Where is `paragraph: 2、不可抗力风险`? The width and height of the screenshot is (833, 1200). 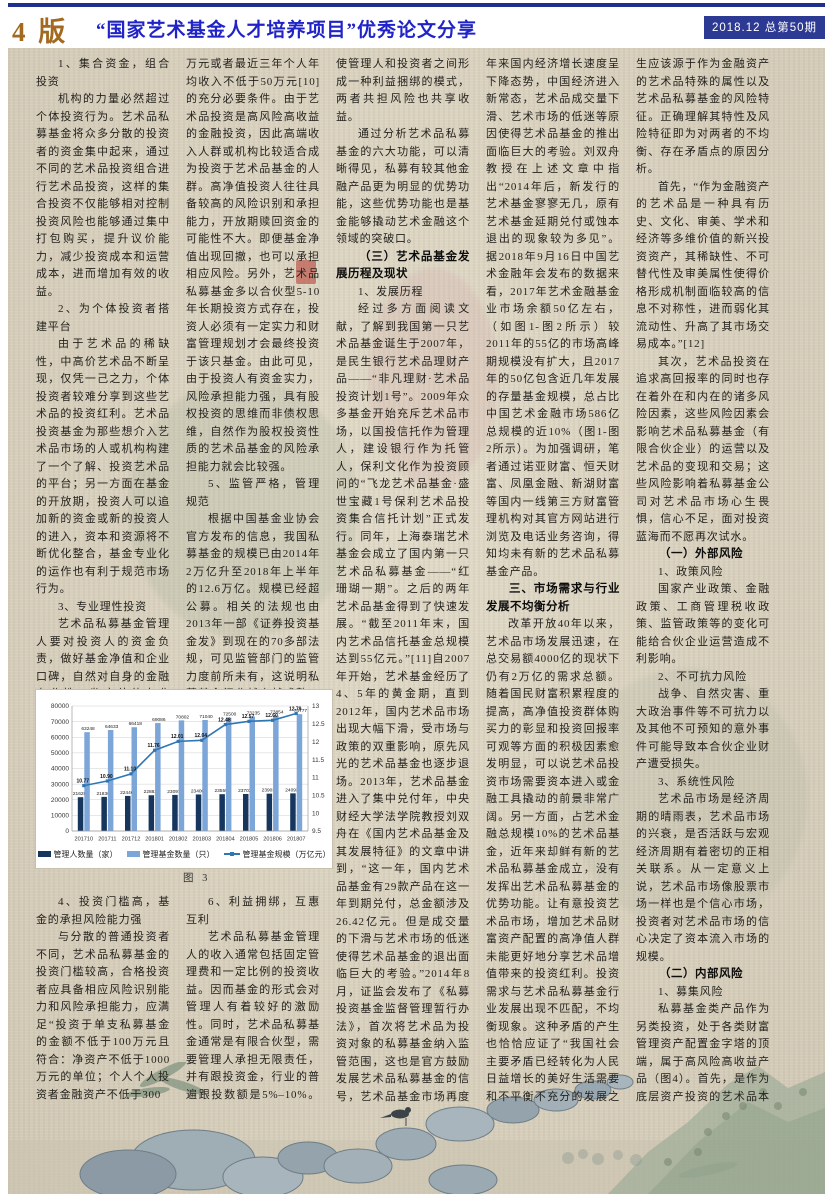
paragraph: 2、不可抗力风险 is located at coordinates (702, 676).